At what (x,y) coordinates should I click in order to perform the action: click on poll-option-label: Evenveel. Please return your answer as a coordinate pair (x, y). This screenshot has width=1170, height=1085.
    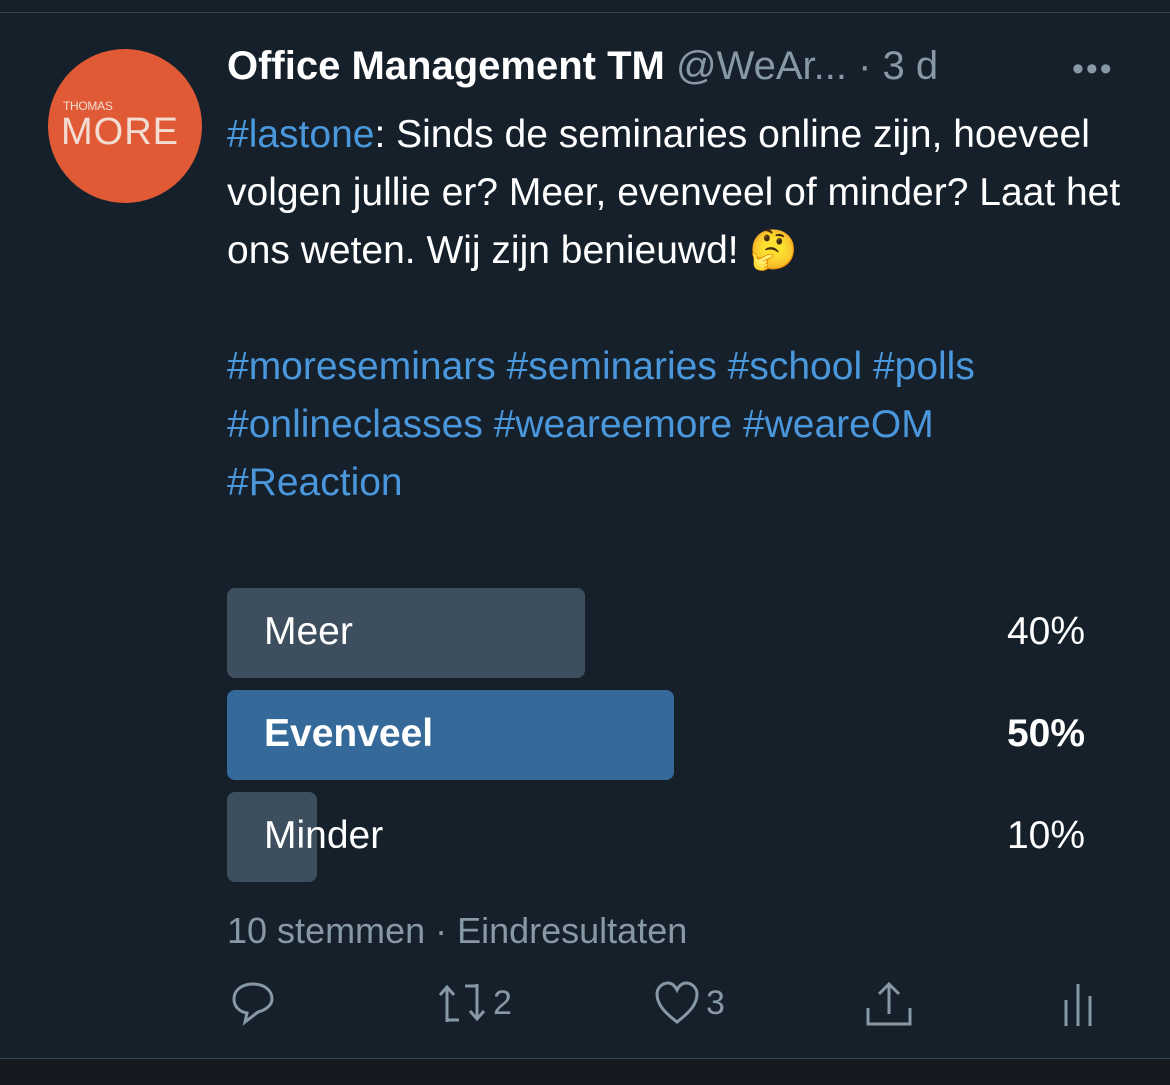
    Looking at the image, I should click on (349, 733).